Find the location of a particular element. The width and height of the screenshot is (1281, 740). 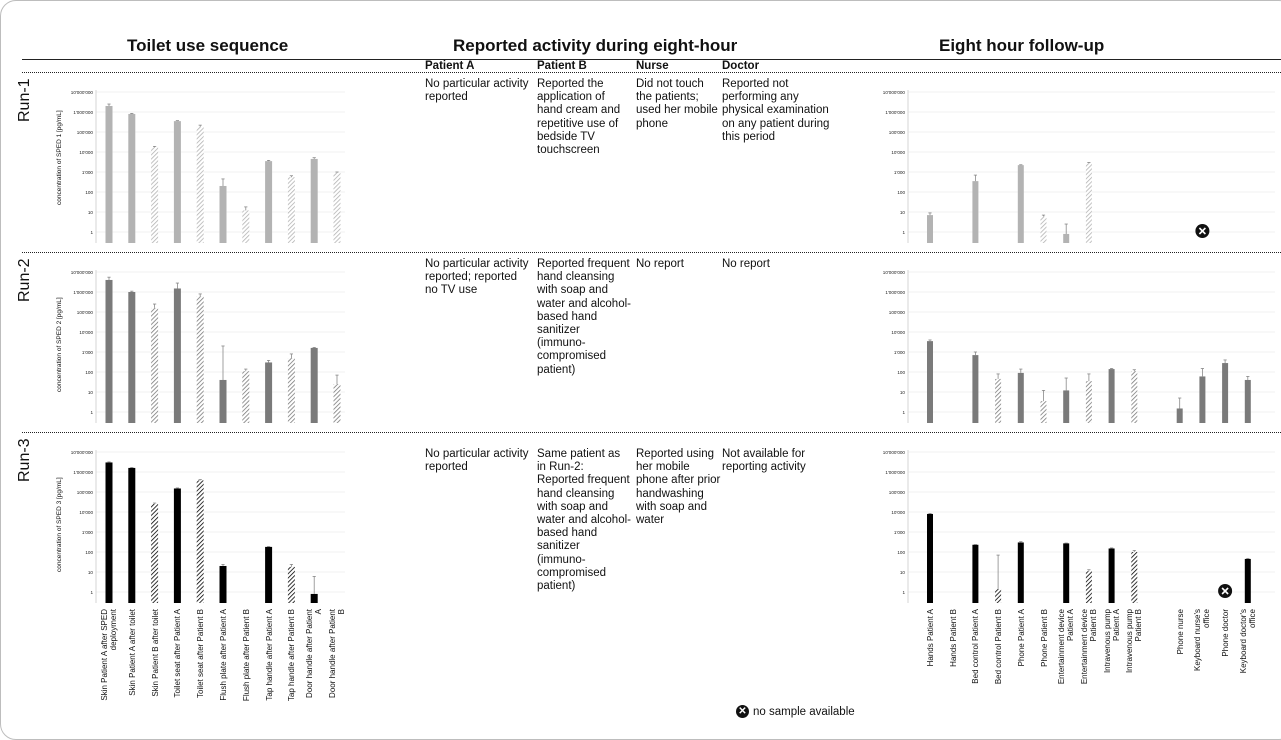

x-tick-label: Entertainment device Patient A is located at coordinates (1066, 647).